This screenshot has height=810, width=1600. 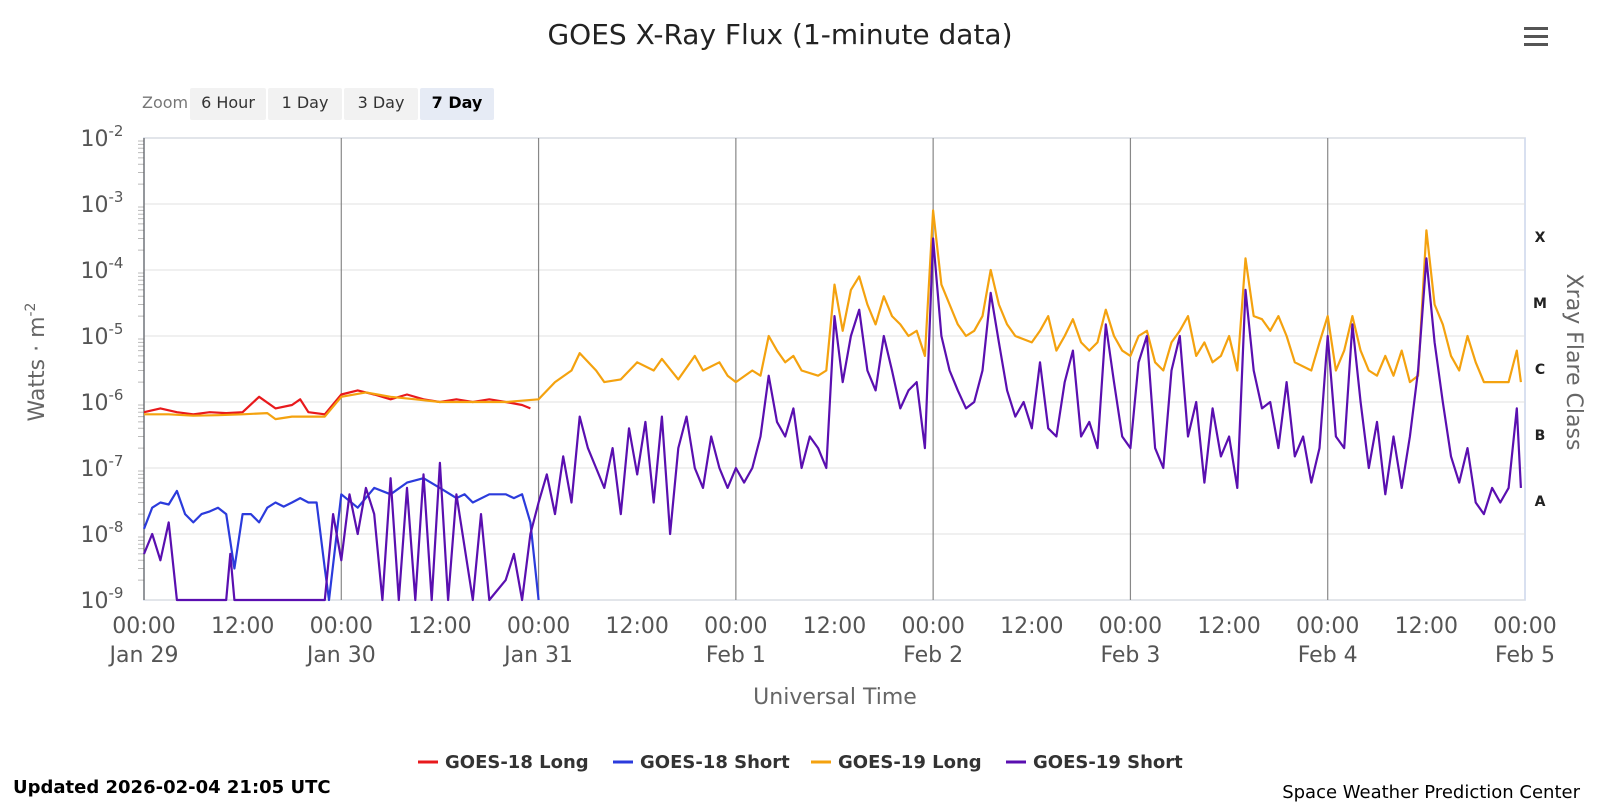 I want to click on x-tick-date: Feb 3, so click(x=1130, y=655).